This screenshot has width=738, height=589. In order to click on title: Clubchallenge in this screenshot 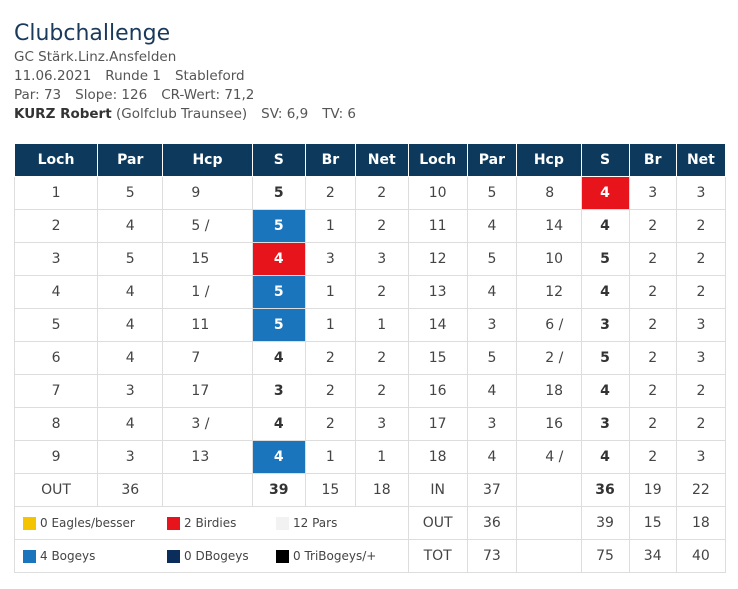, I will do `click(92, 33)`.